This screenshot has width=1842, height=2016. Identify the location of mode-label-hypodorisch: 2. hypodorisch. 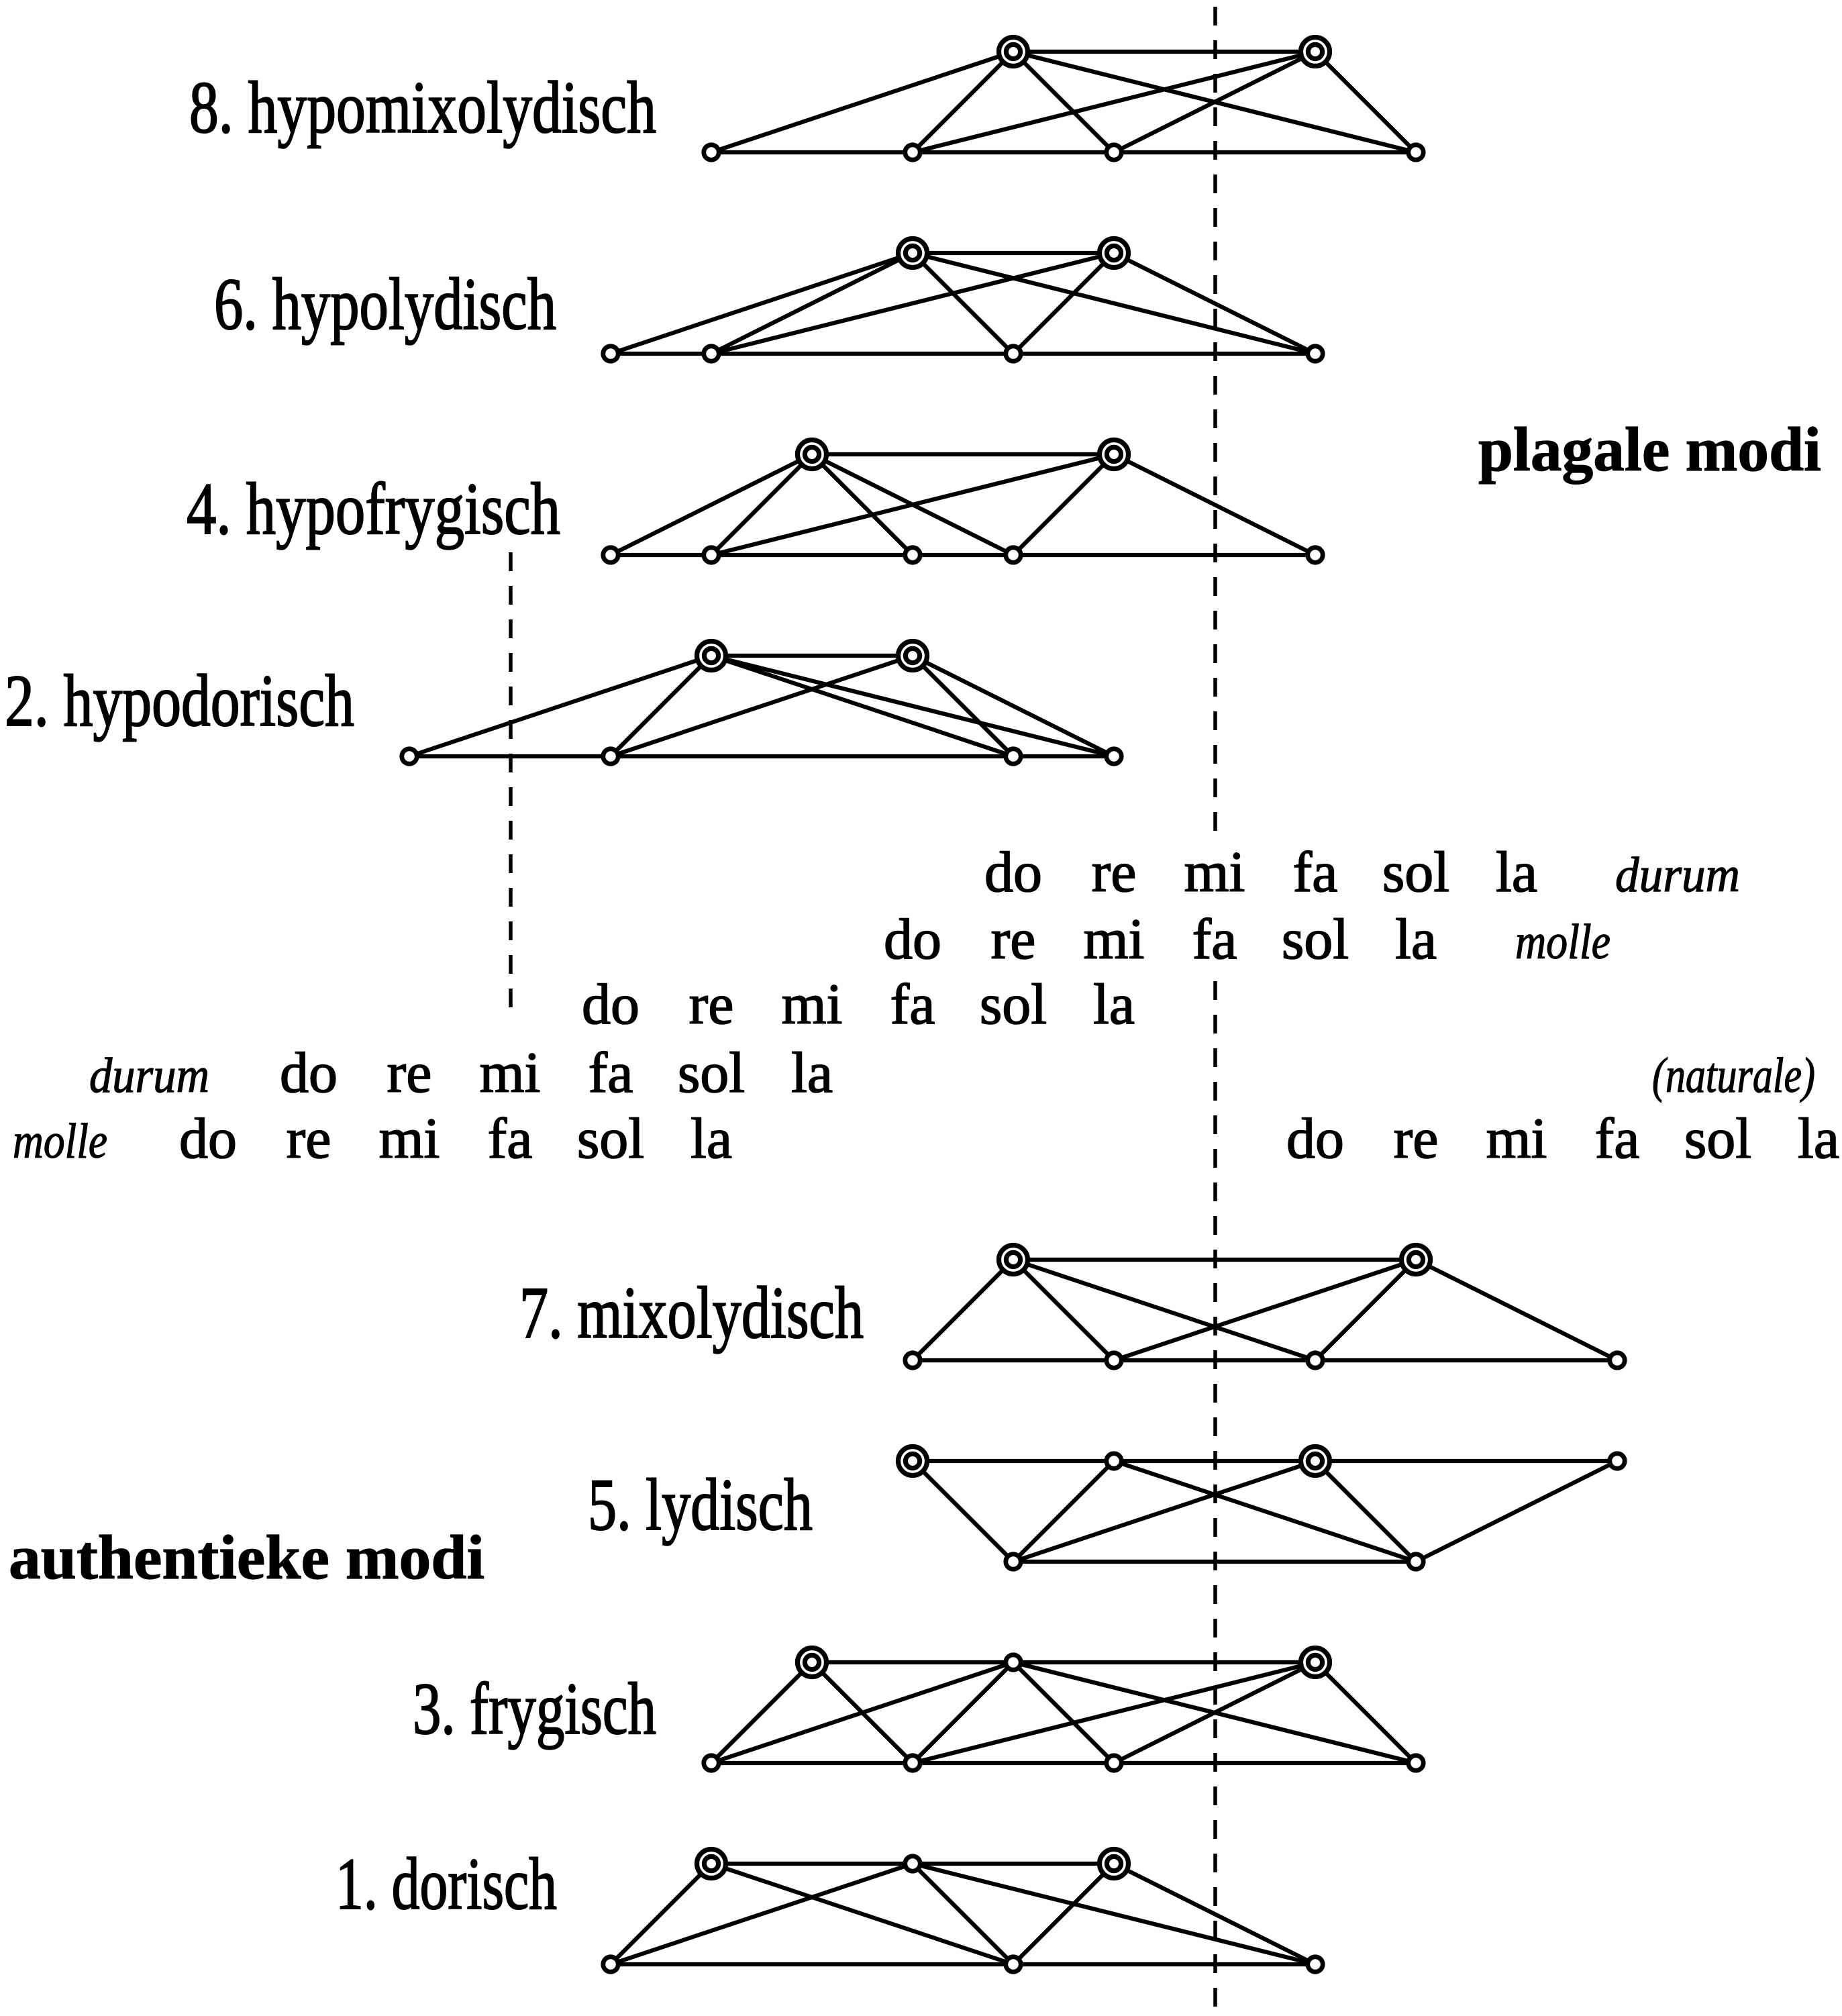
(179, 701).